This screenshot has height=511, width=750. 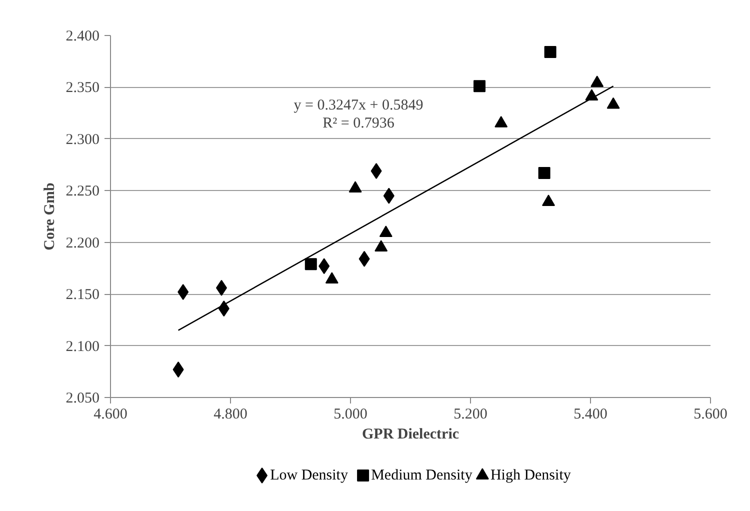 What do you see at coordinates (83, 36) in the screenshot?
I see `y-tick-label: 2.400` at bounding box center [83, 36].